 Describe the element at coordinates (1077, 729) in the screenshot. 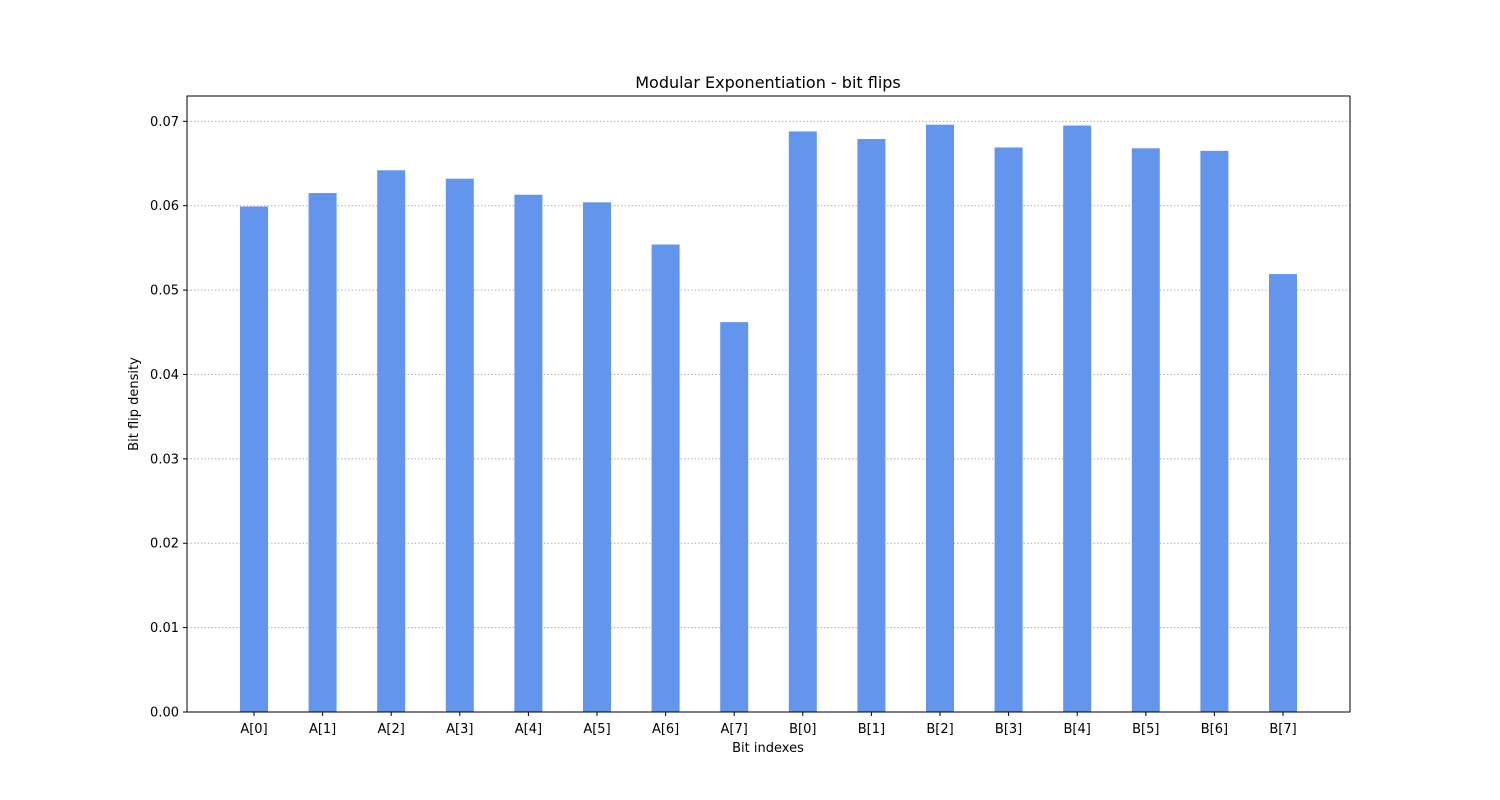

I see `x-tick-label: B[4]` at that location.